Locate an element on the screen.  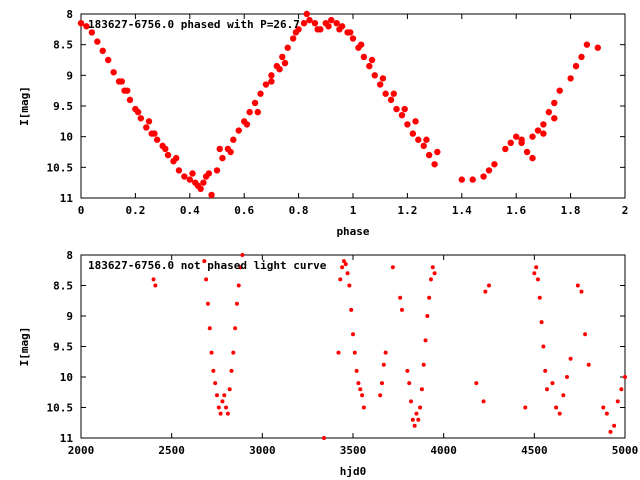
x-tick-label: 0.6 is located at coordinates (244, 210).